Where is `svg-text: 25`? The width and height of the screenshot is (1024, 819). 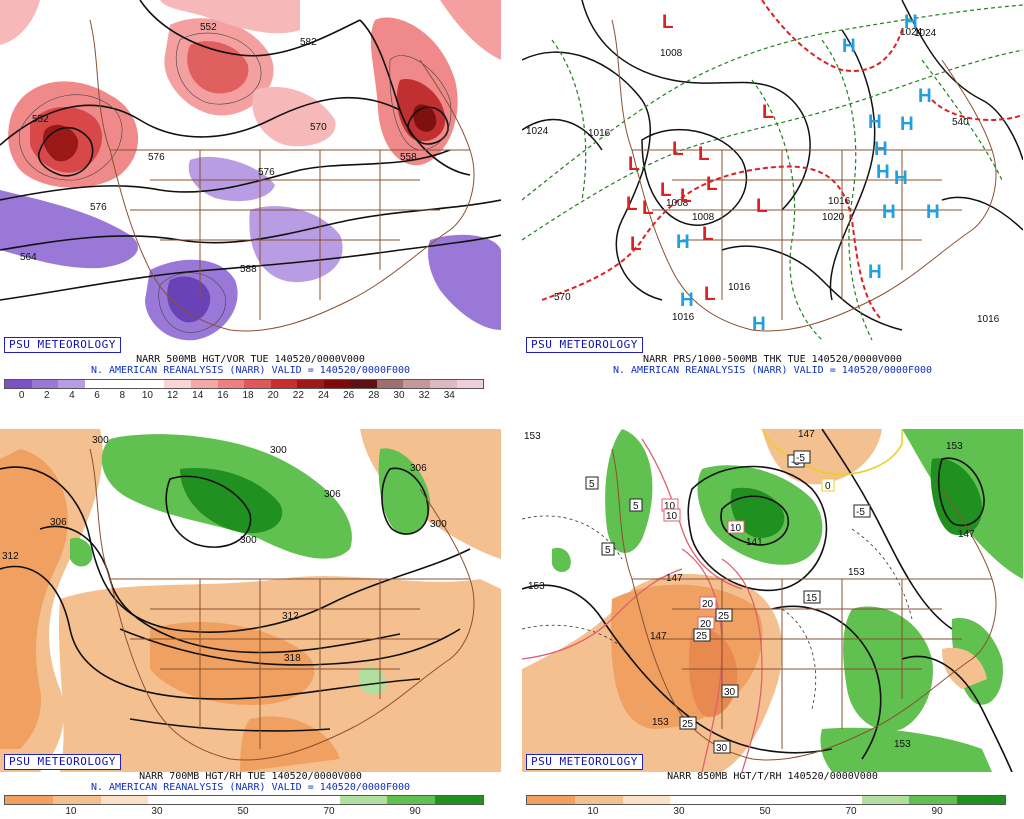
svg-text: 25 is located at coordinates (688, 724).